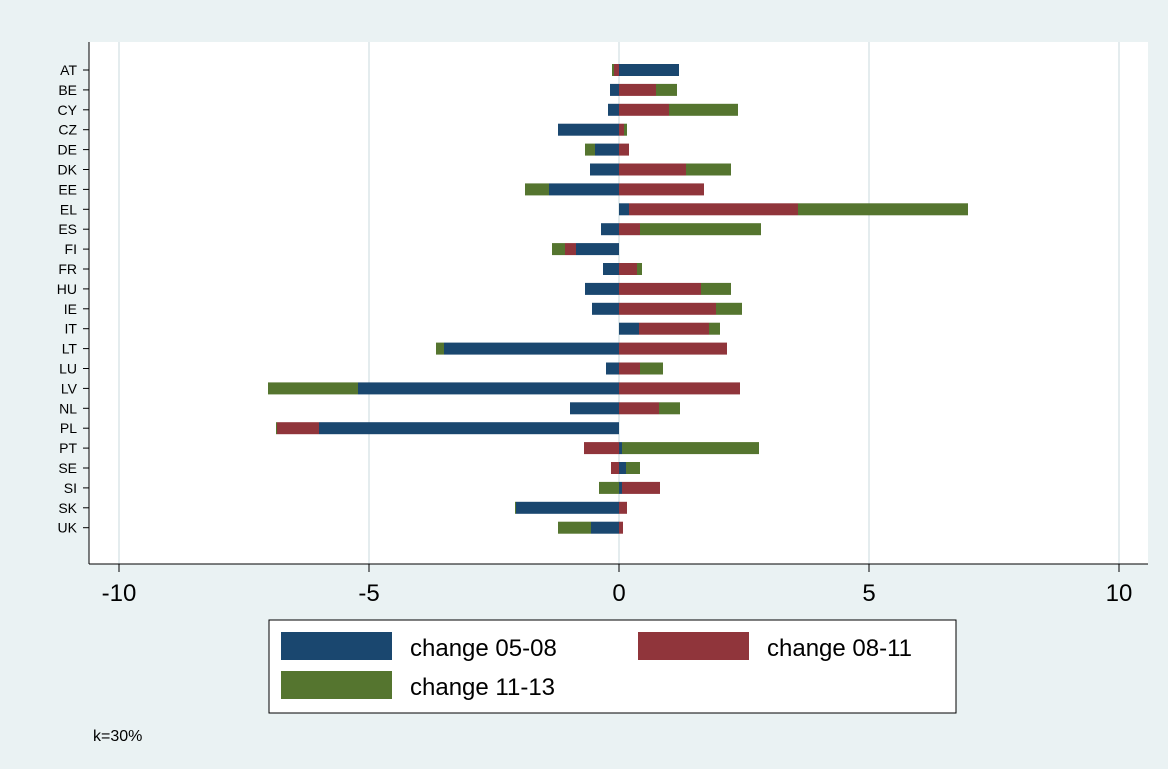  What do you see at coordinates (67, 508) in the screenshot?
I see `category-label: SK` at bounding box center [67, 508].